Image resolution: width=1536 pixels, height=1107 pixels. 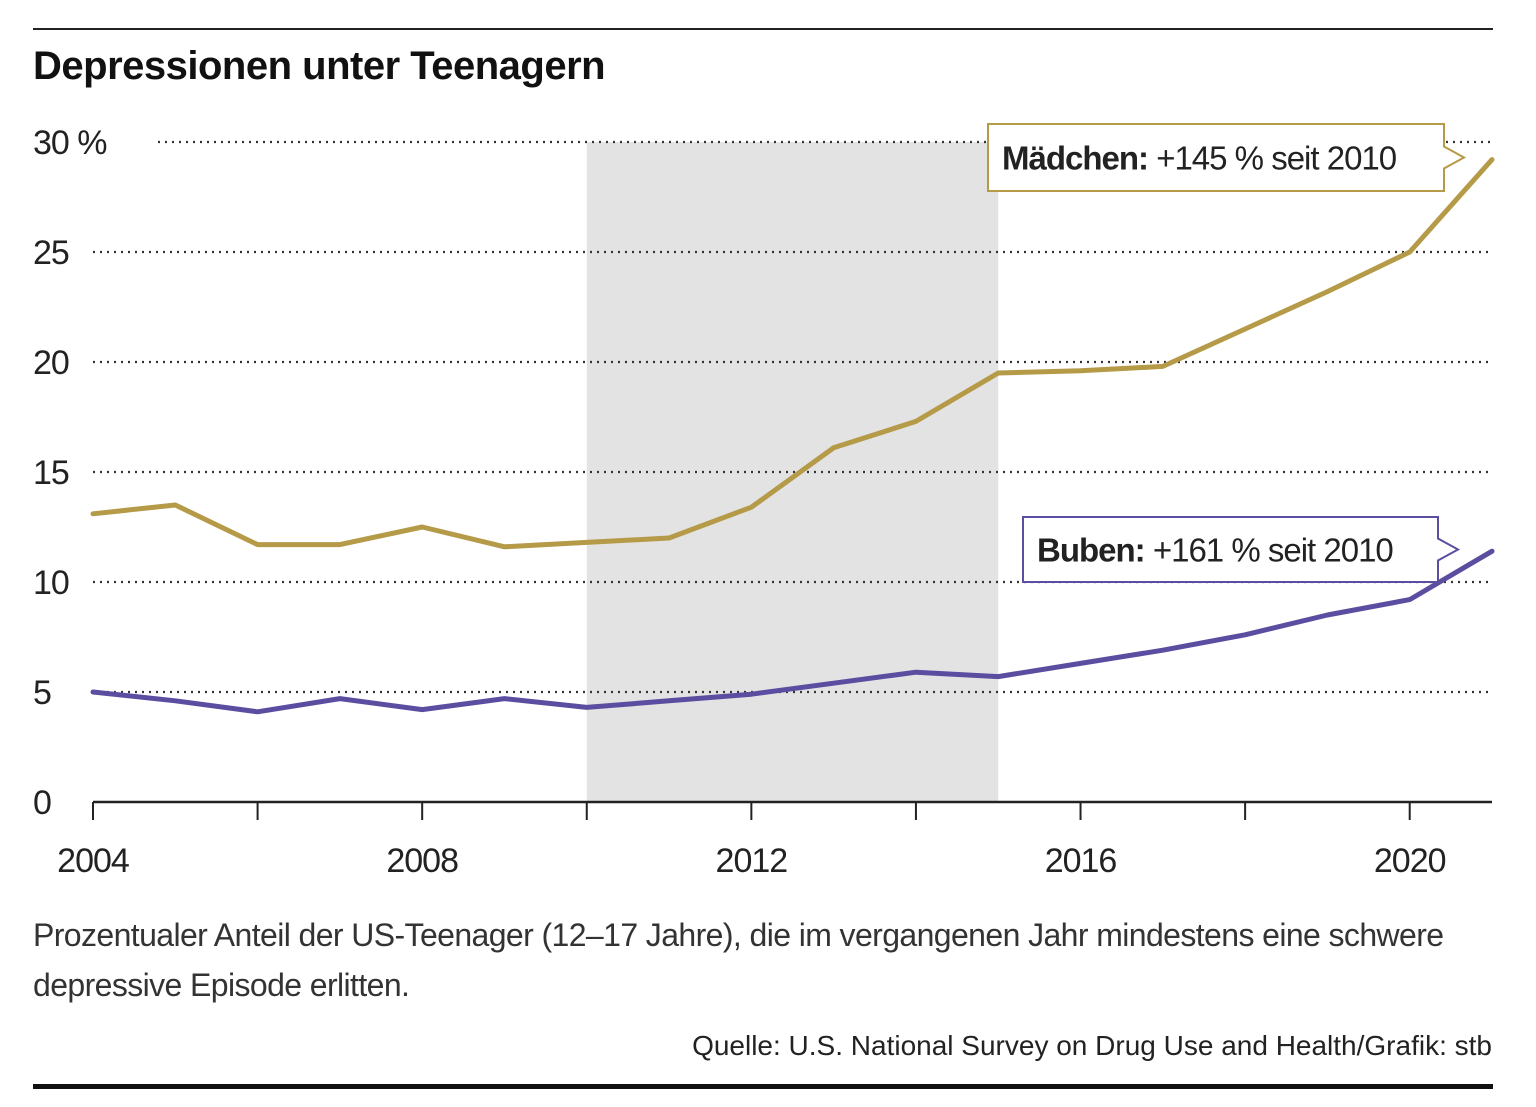 I want to click on y-tick-label: 25, so click(x=51, y=253).